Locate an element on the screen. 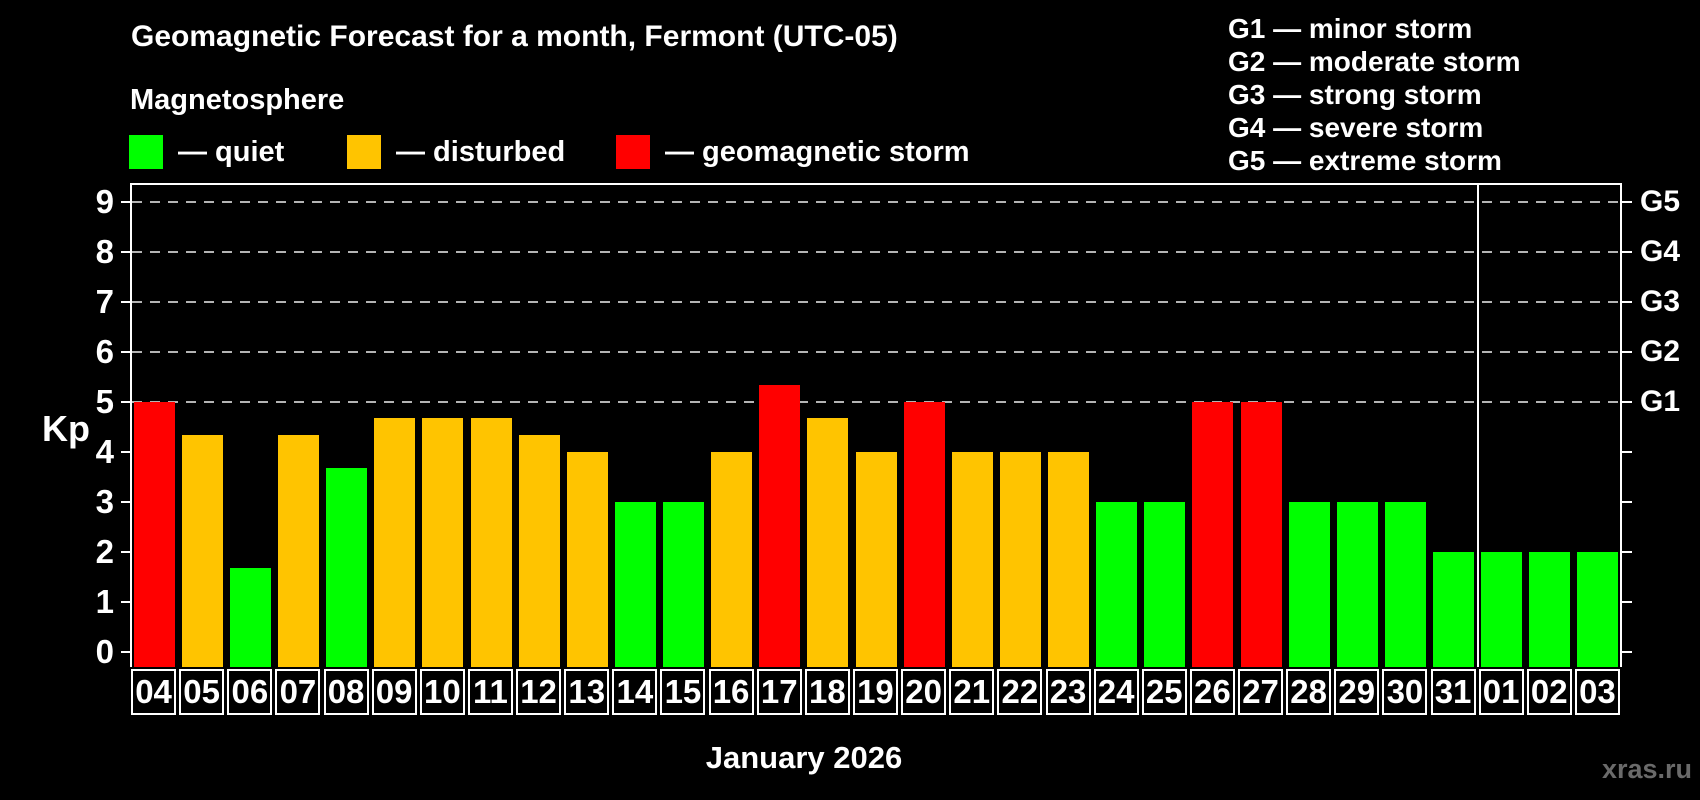  x-tick-label-26: 26 is located at coordinates (1212, 692).